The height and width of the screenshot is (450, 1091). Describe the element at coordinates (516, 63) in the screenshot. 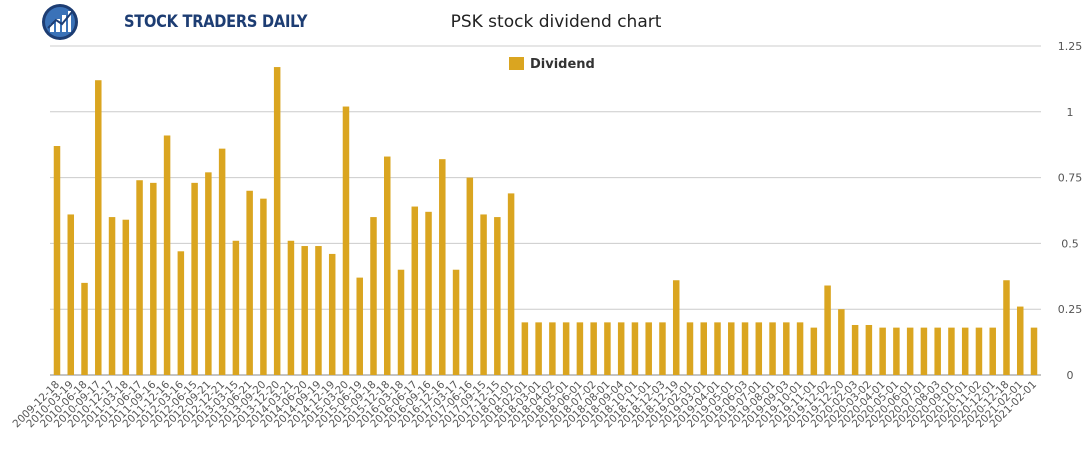

I see `legend-swatch` at that location.